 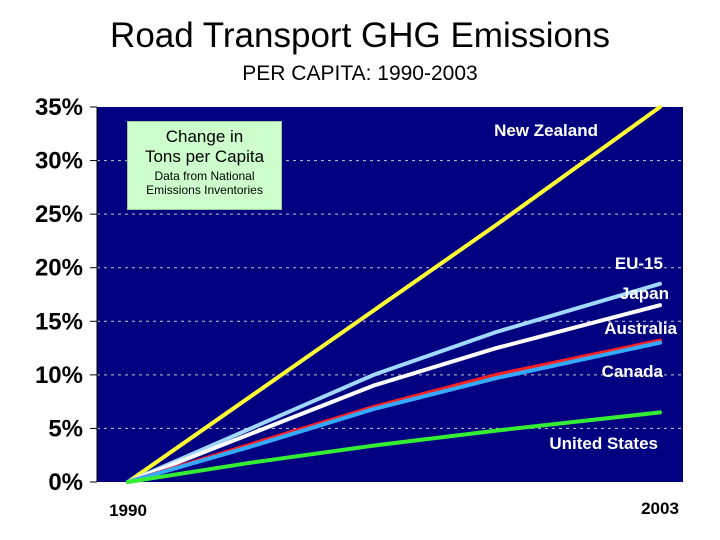 What do you see at coordinates (633, 371) in the screenshot?
I see `series-label-canada: Canada` at bounding box center [633, 371].